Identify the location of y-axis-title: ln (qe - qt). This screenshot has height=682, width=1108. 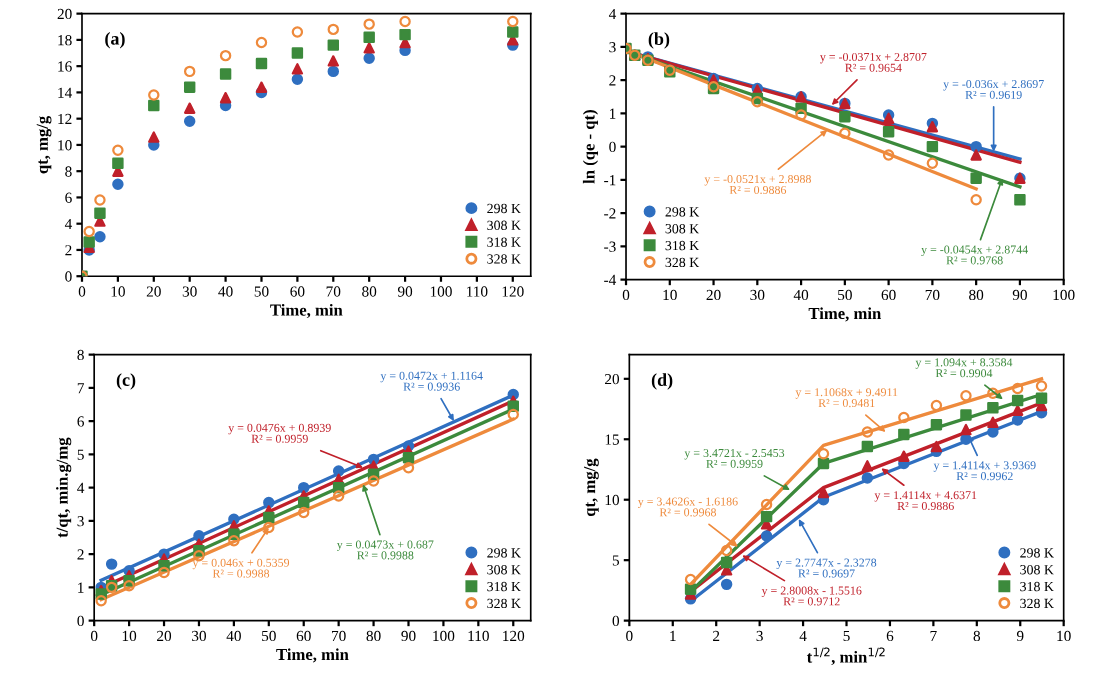
(590, 147).